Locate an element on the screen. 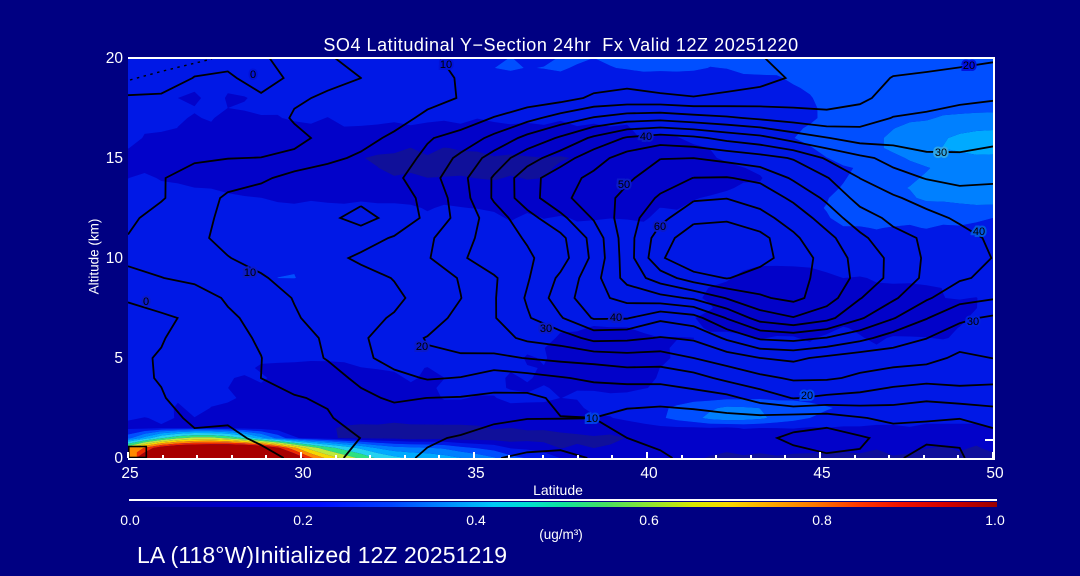  svg-text: 50 is located at coordinates (624, 185).